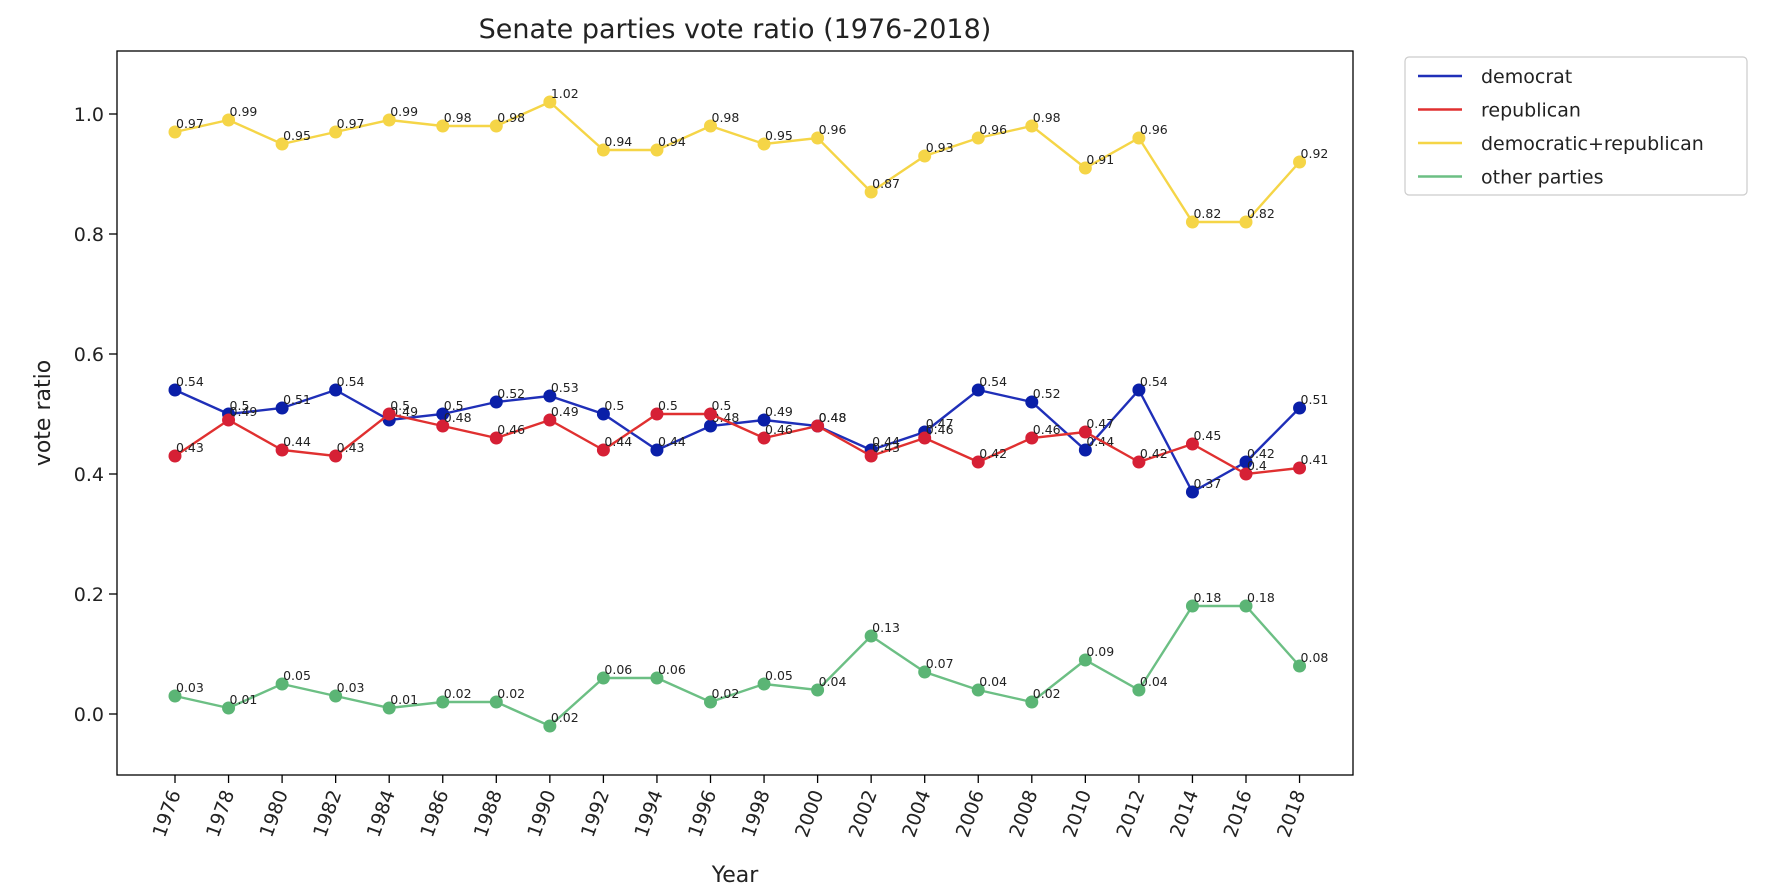  I want to click on y-axis-label: vote ratio, so click(43, 413).